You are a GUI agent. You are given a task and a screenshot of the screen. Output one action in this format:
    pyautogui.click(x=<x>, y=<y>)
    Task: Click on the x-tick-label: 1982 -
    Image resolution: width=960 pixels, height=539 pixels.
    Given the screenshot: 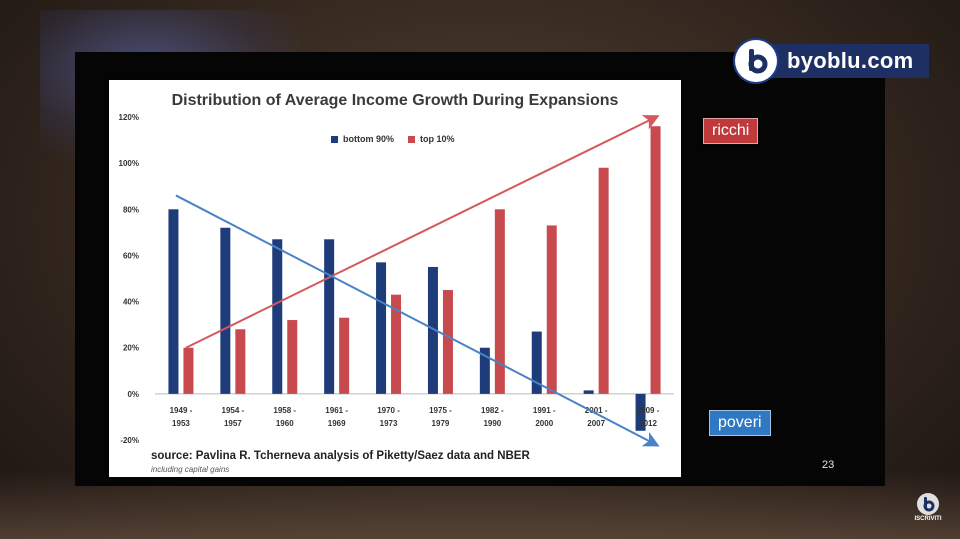 What is the action you would take?
    pyautogui.click(x=492, y=410)
    